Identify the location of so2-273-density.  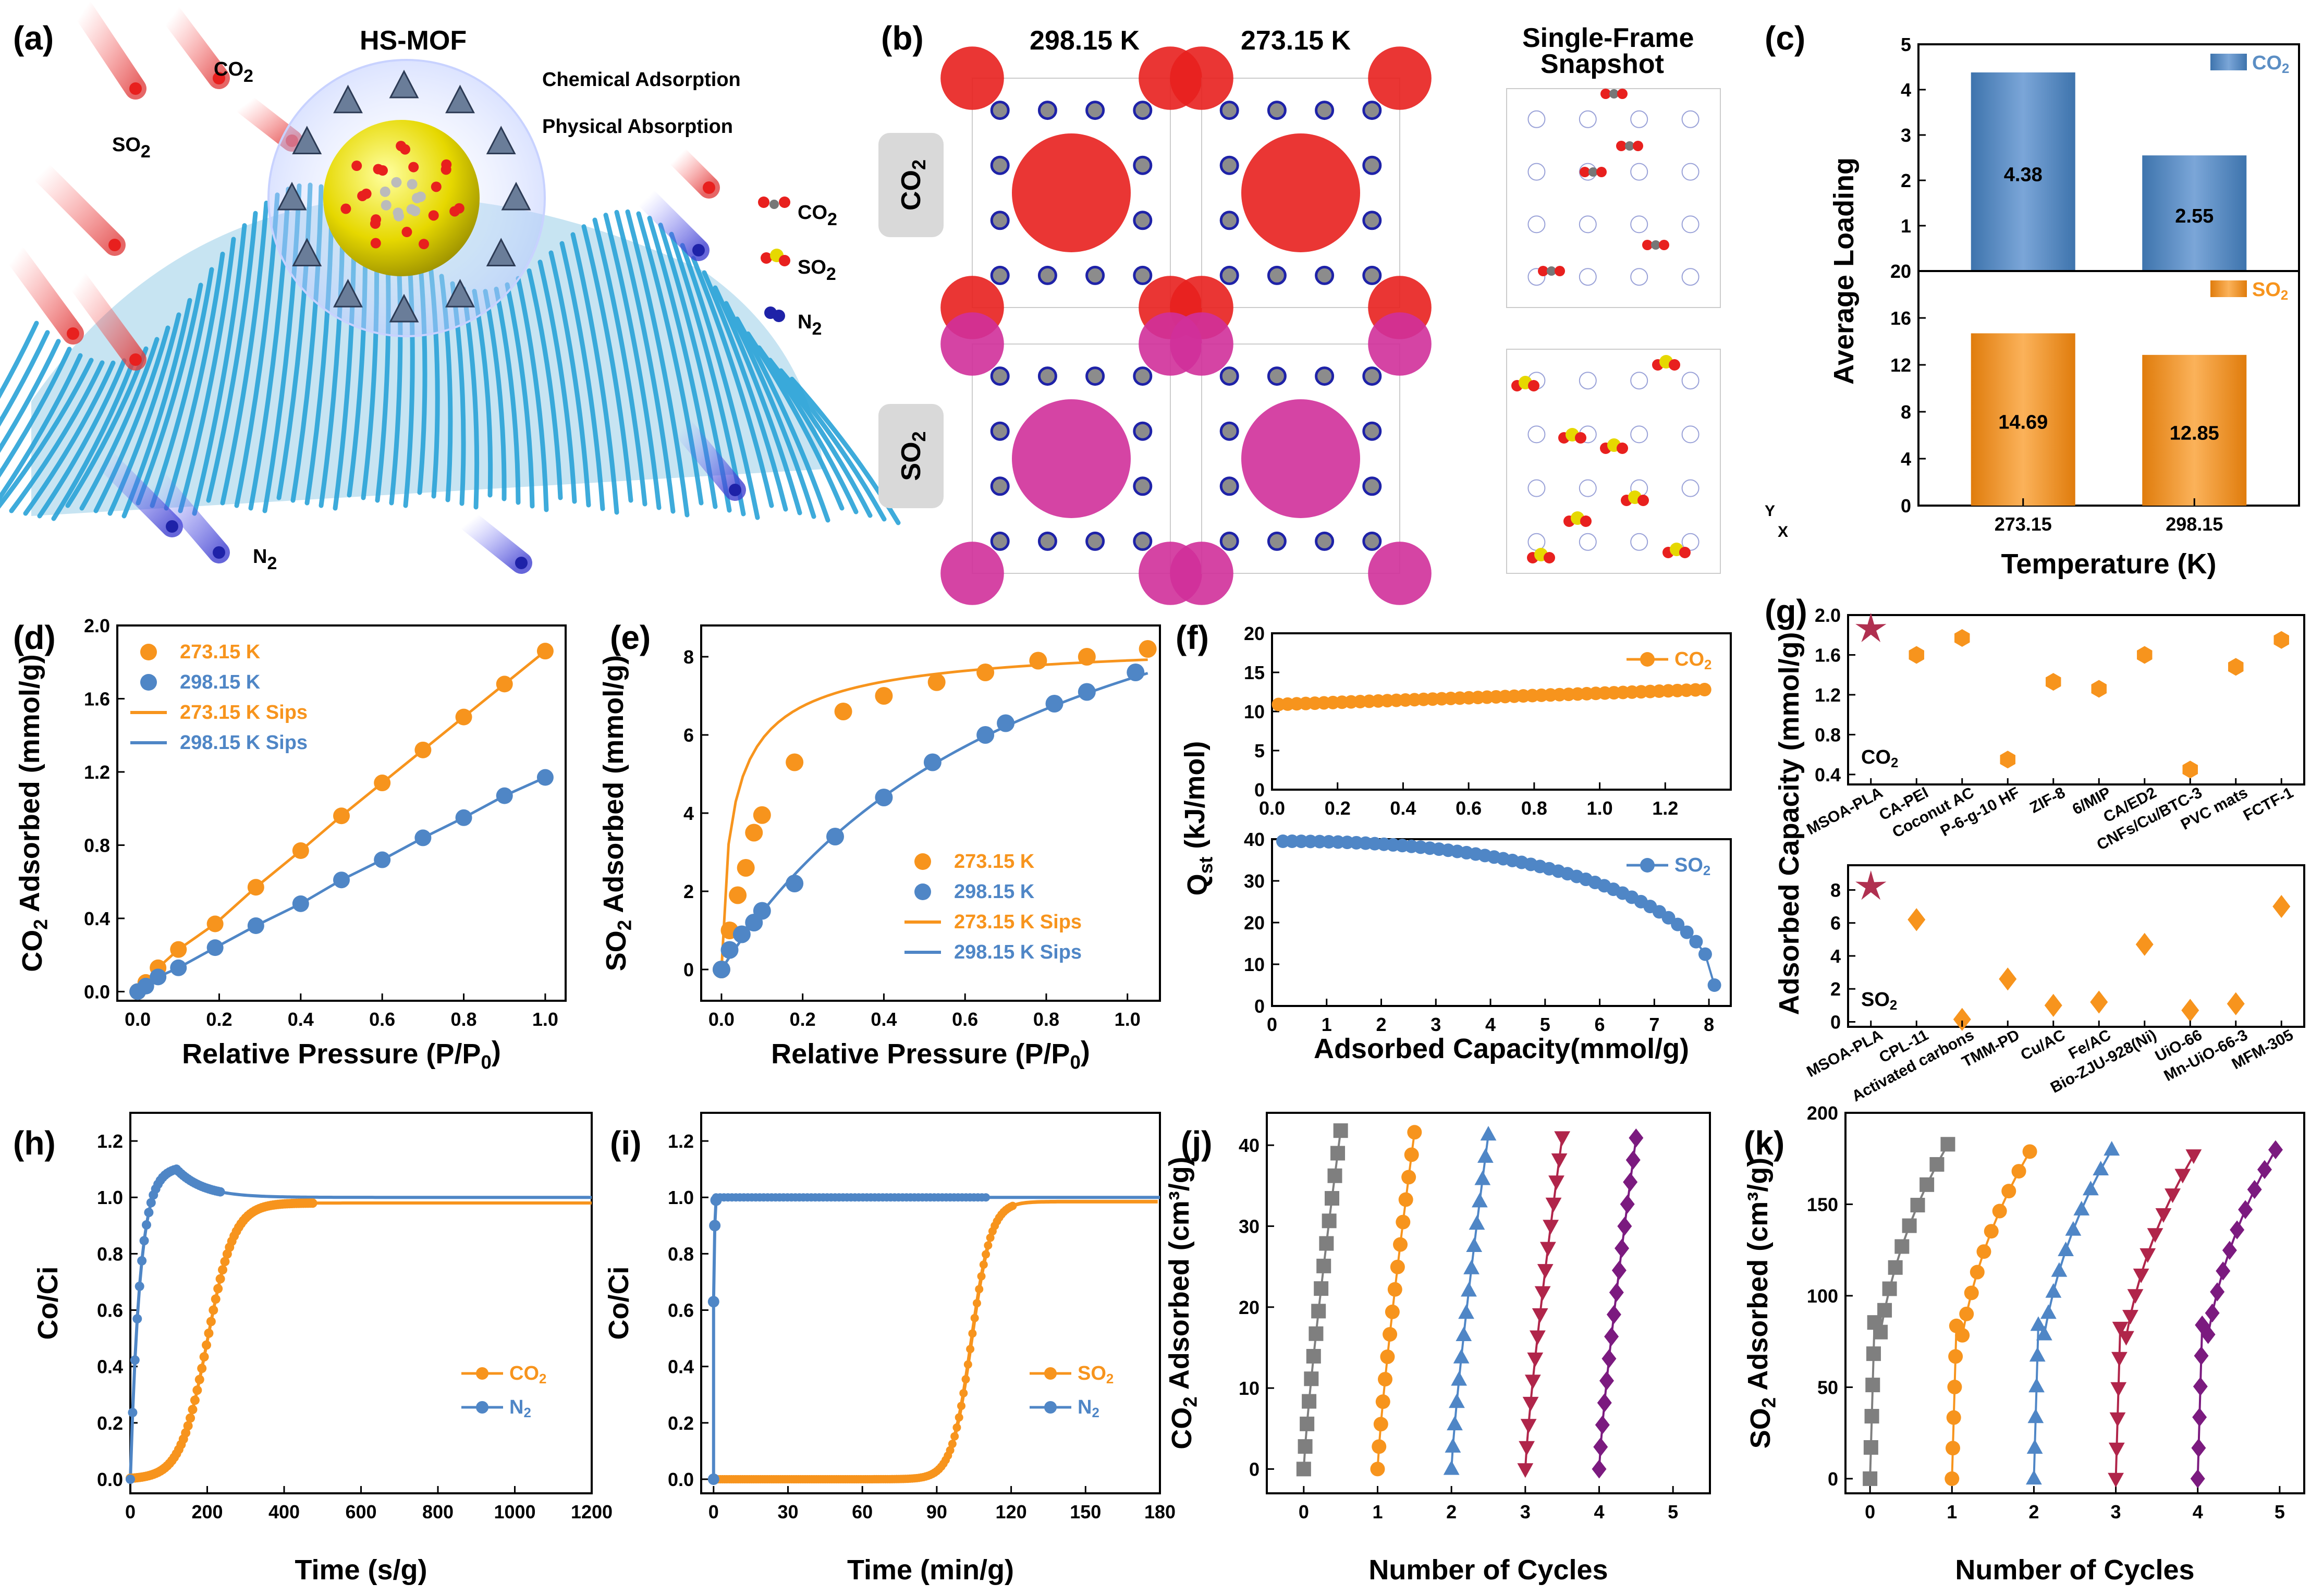
(1301, 458).